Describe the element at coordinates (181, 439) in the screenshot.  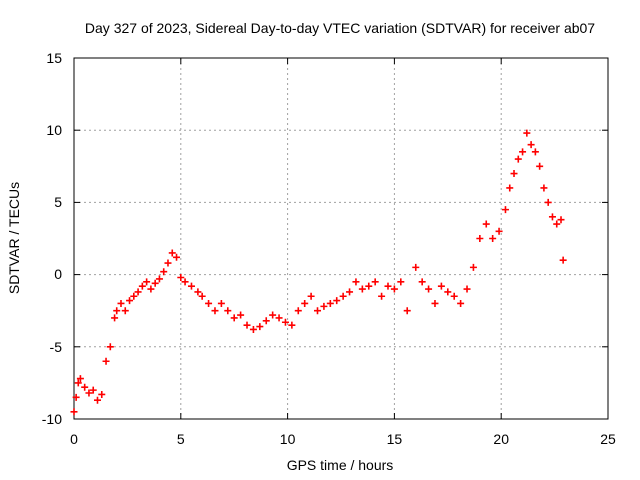
I see `x-tick-label-5: 5` at that location.